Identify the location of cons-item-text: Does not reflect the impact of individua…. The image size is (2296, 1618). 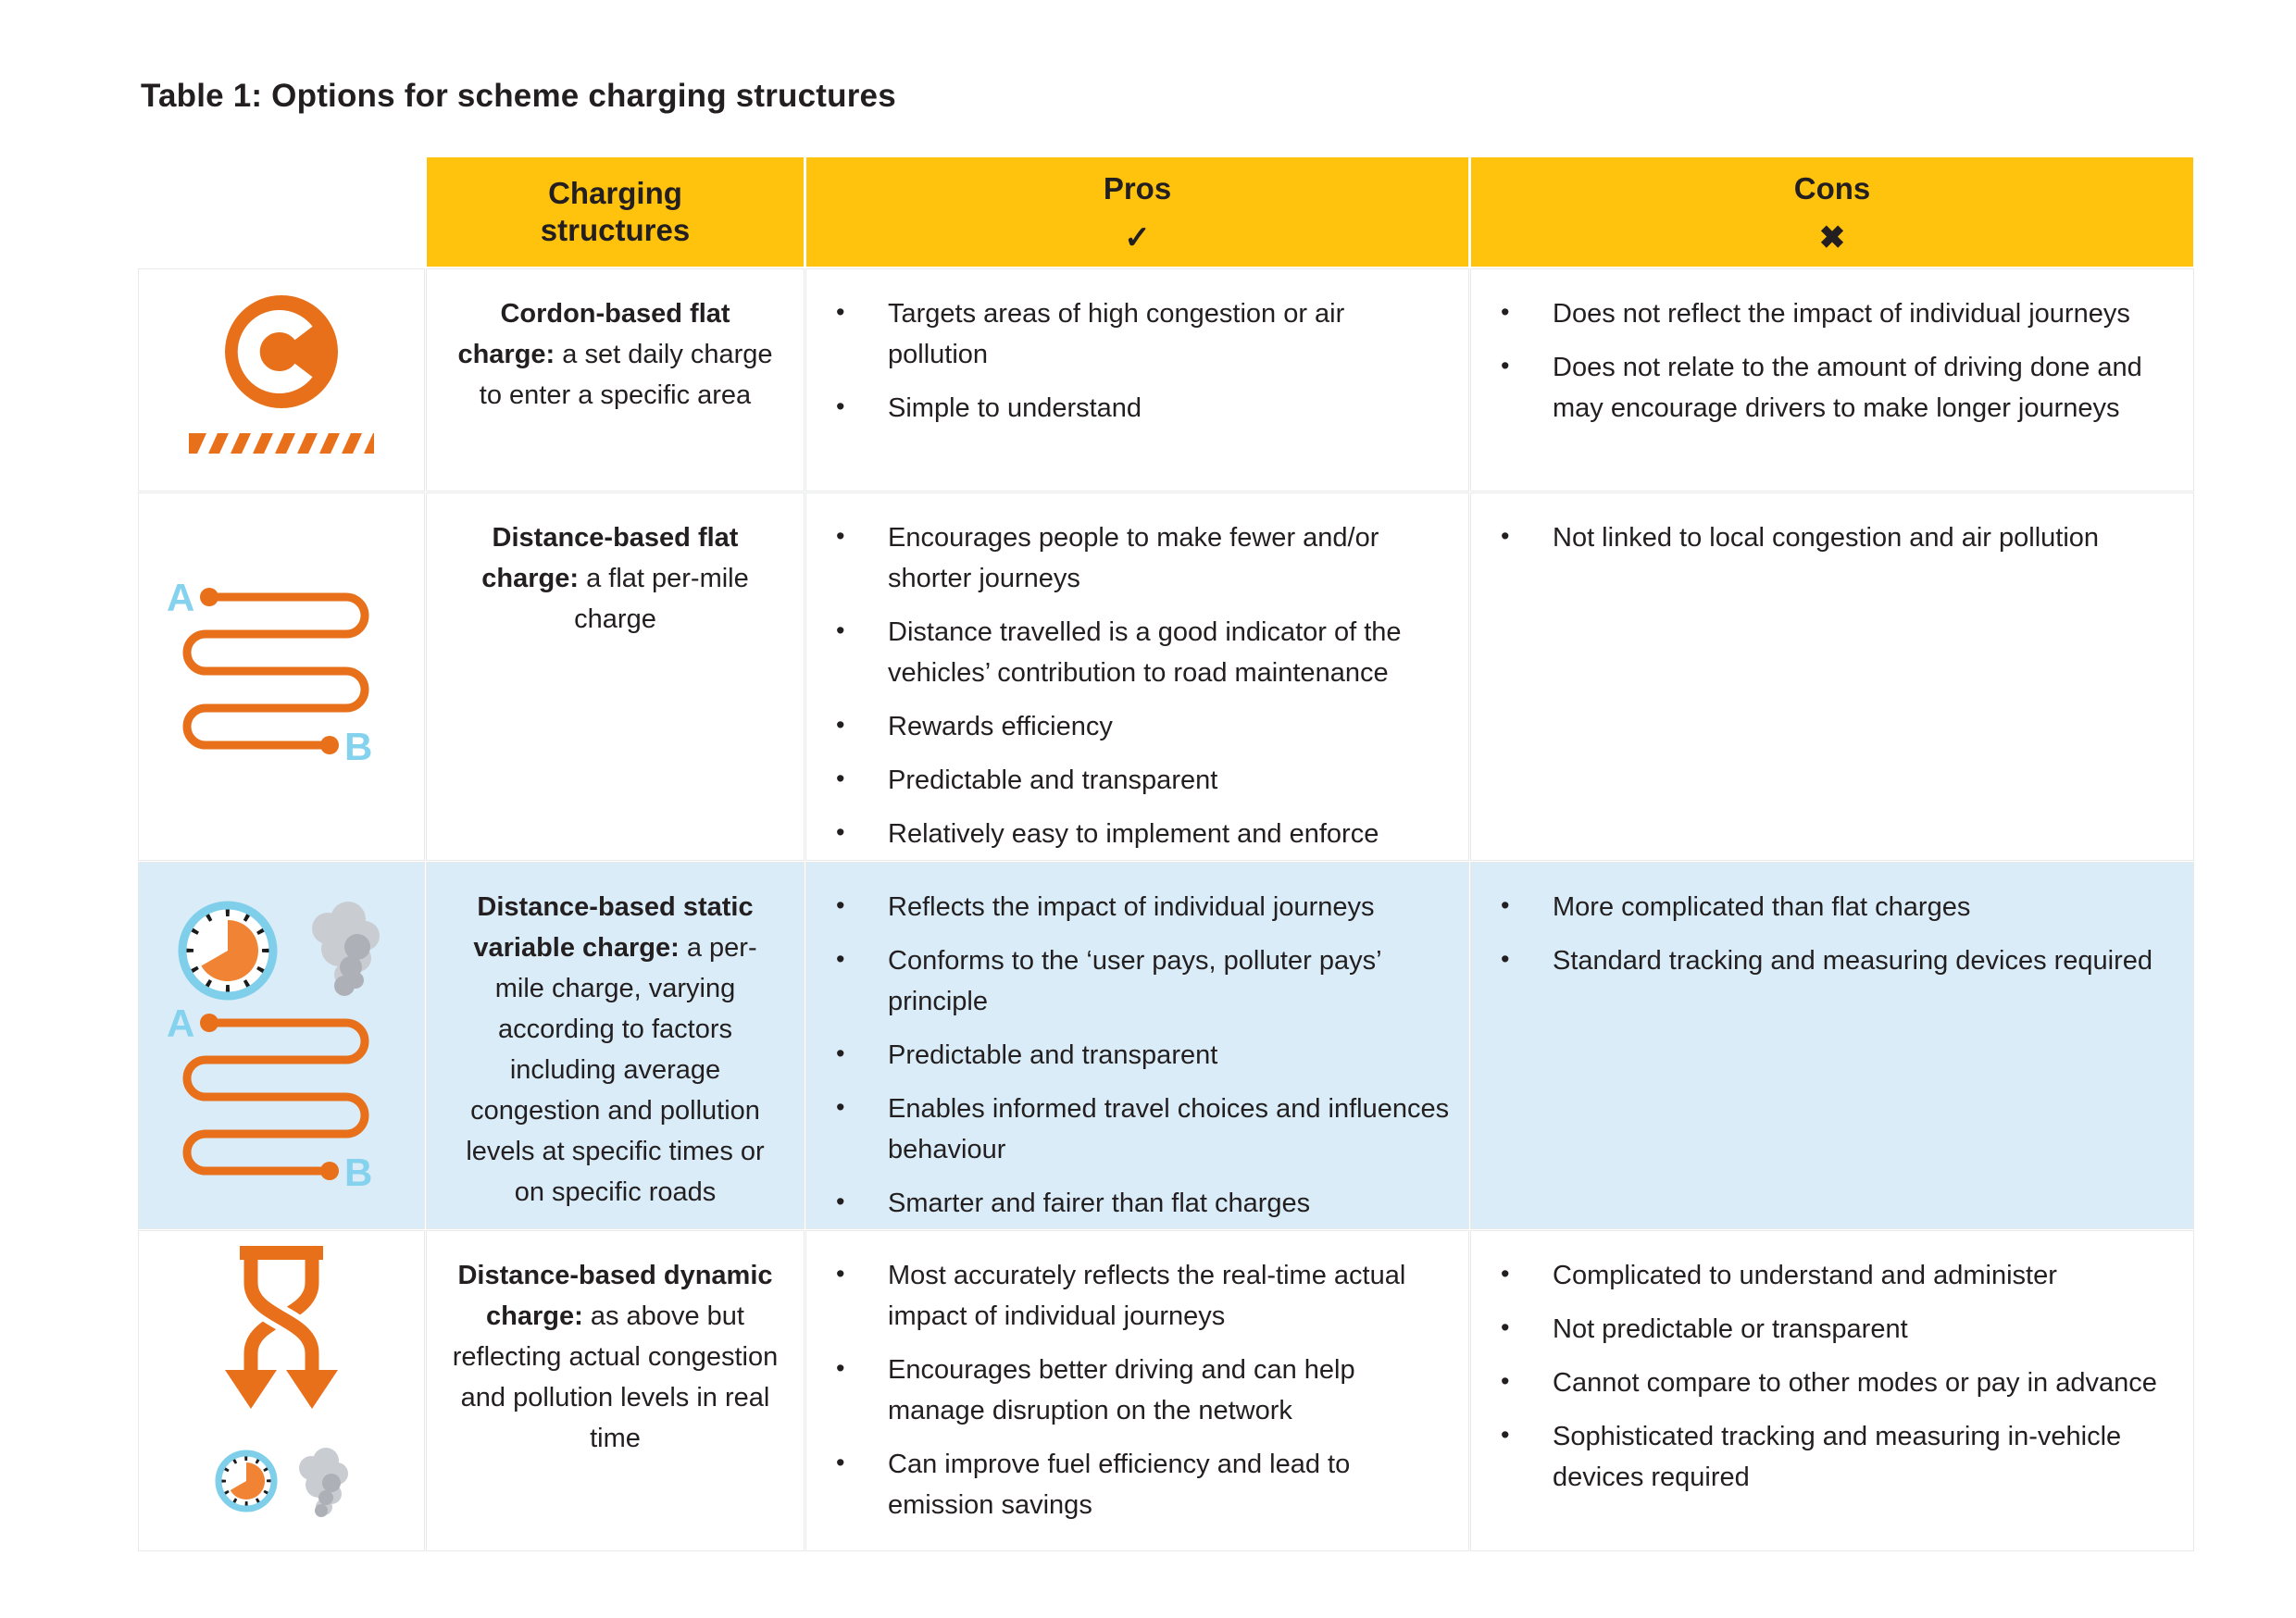
(1841, 314).